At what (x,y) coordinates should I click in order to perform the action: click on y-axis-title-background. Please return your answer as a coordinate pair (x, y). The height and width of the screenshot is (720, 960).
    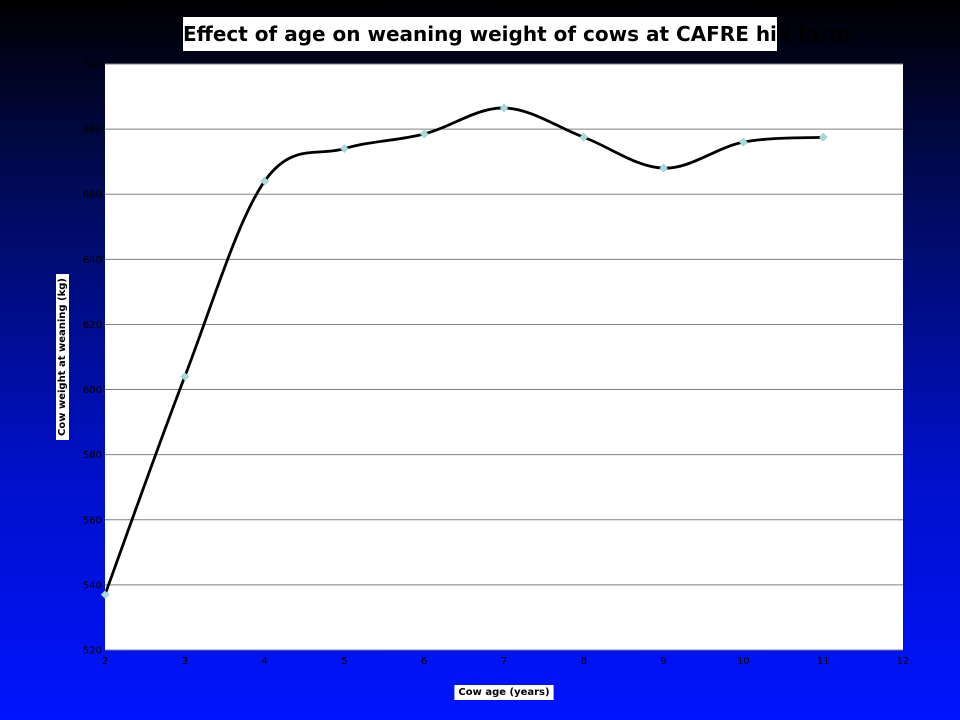
    Looking at the image, I should click on (62, 357).